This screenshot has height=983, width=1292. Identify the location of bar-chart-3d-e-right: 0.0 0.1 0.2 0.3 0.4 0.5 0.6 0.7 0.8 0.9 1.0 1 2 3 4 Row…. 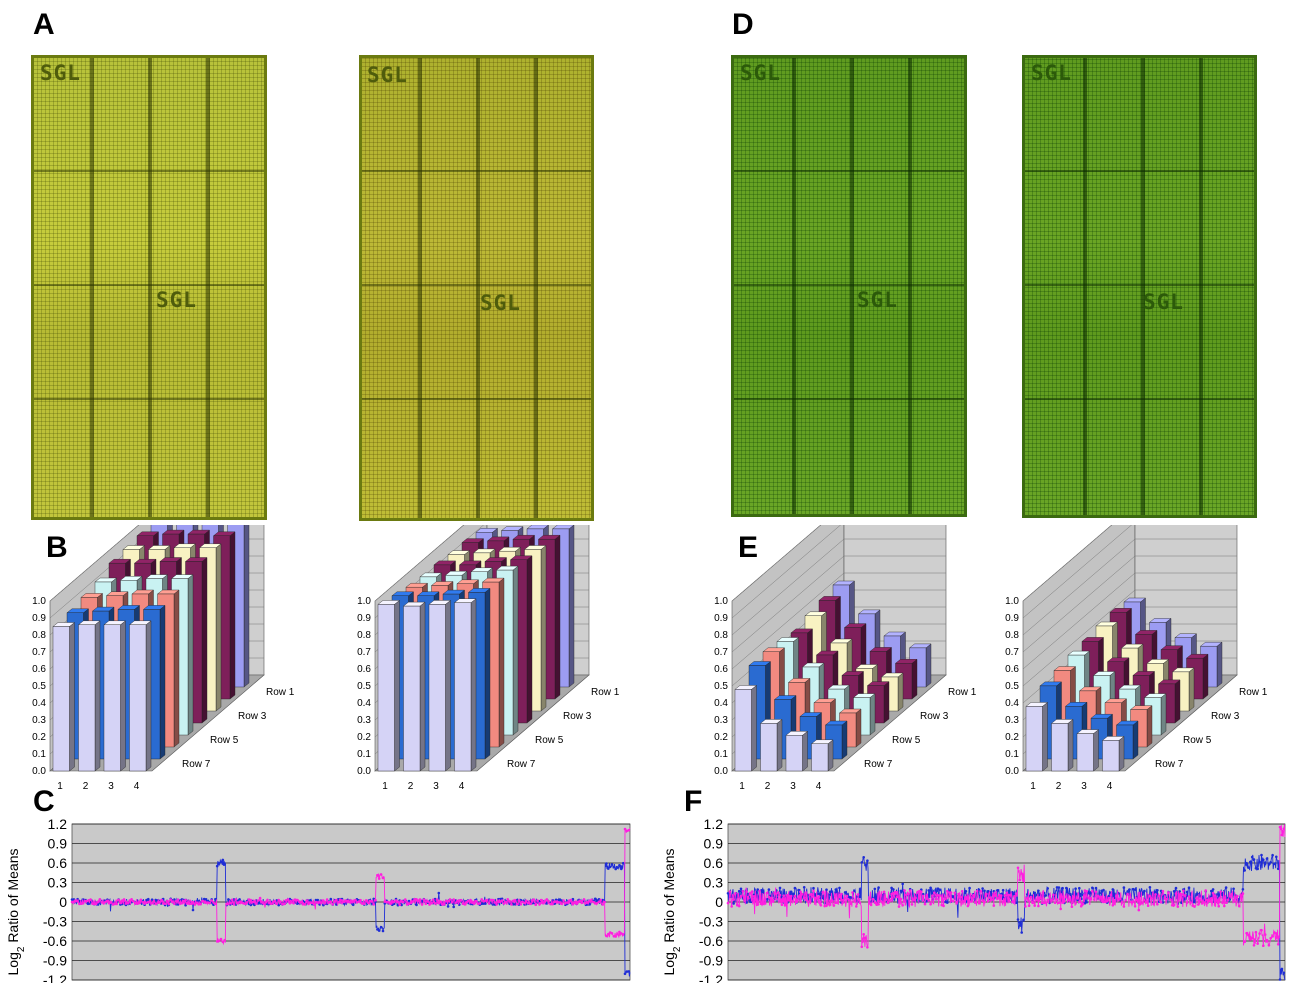
(1136, 658).